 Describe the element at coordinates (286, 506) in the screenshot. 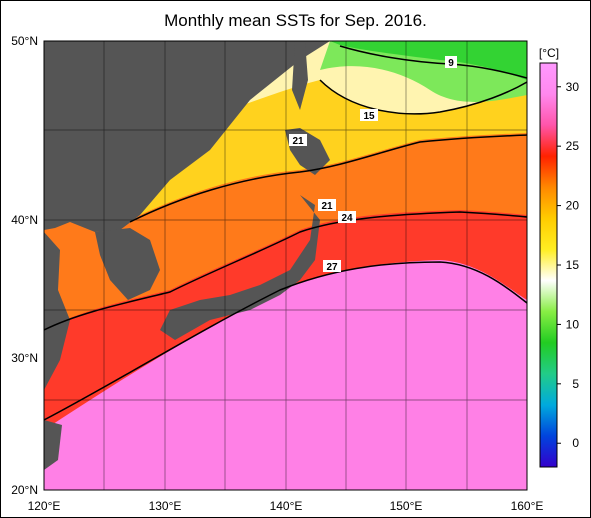

I see `lon-label-140e: 140°E` at that location.